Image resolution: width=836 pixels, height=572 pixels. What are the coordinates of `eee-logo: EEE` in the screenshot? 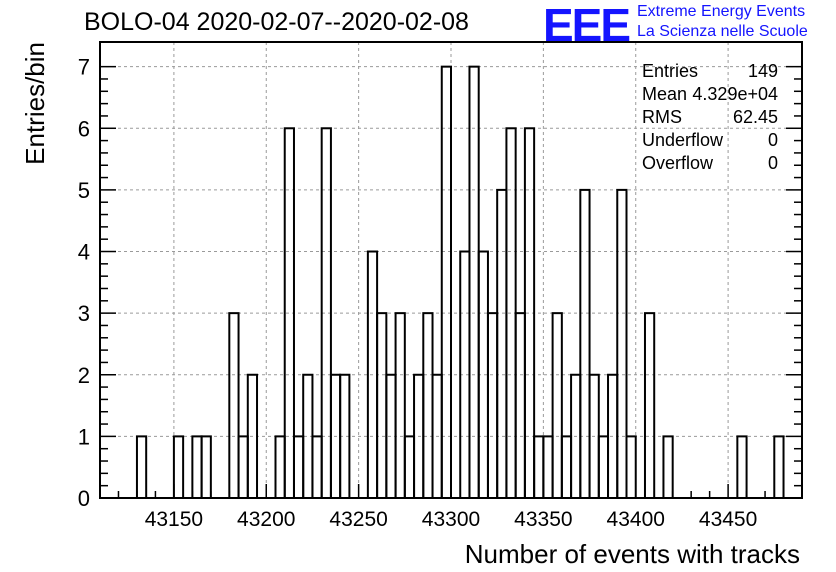 It's located at (587, 25).